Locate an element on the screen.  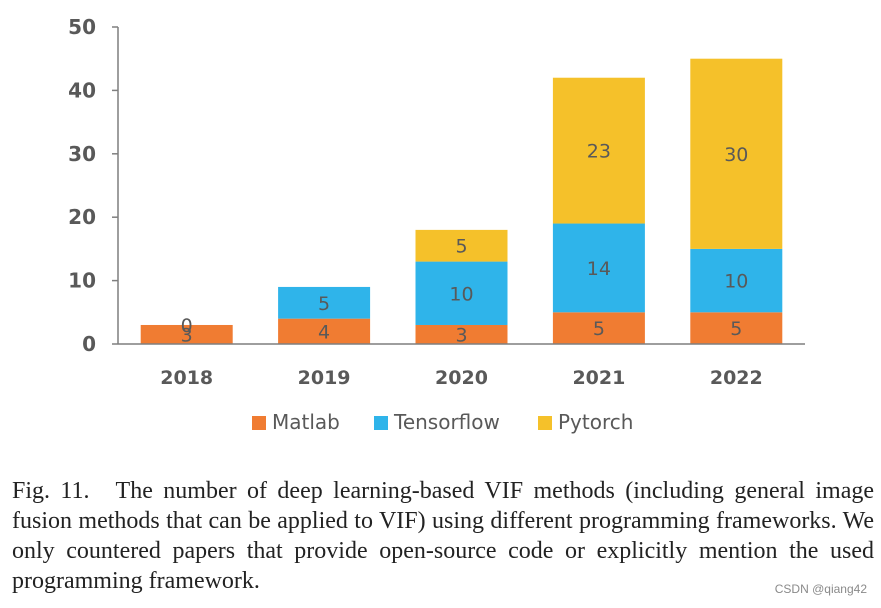
bar-tensorflow-2022 is located at coordinates (736, 280).